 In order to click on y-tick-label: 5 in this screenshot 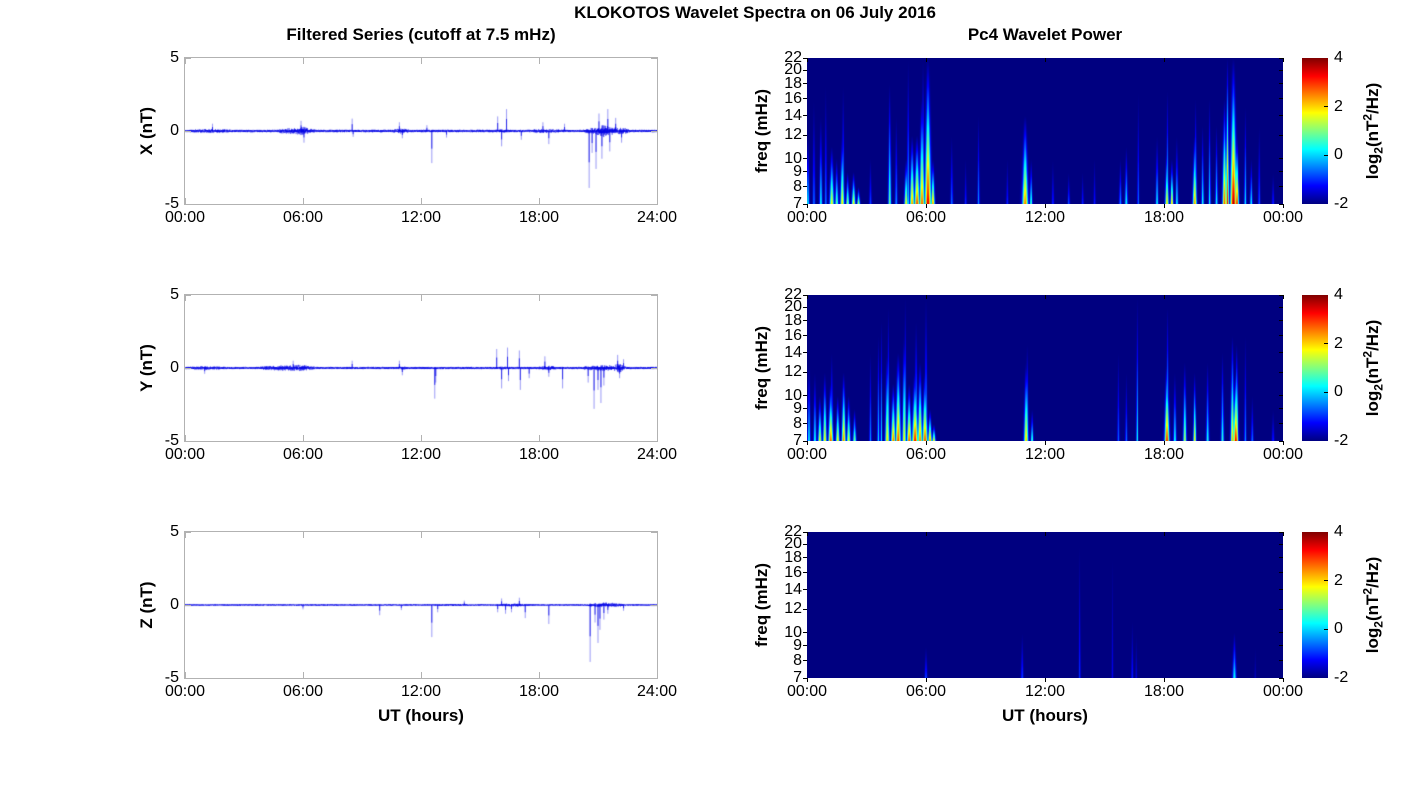, I will do `click(174, 294)`.